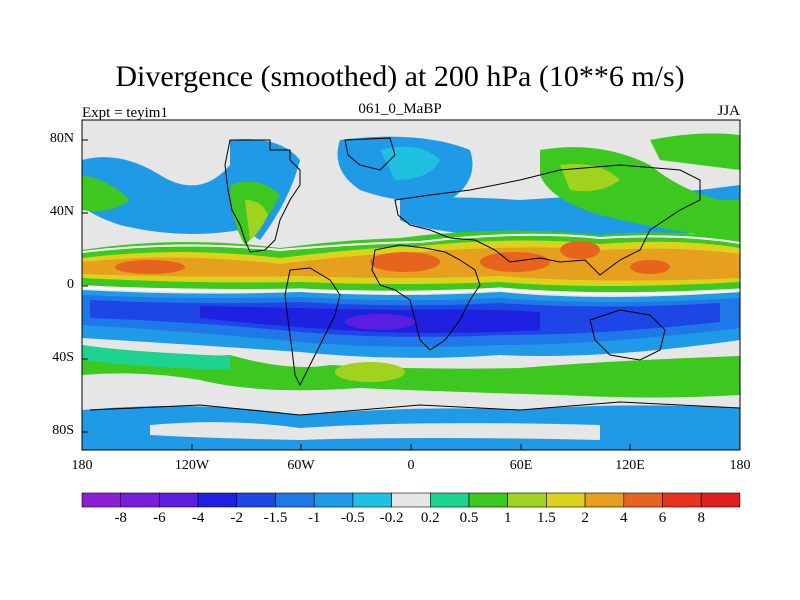 This screenshot has width=800, height=600. Describe the element at coordinates (125, 113) in the screenshot. I see `experiment-label: Expt = teyim1` at that location.